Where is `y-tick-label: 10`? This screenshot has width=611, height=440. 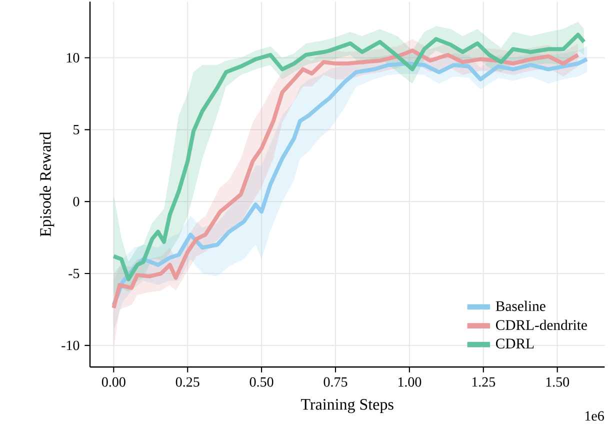 y-tick-label: 10 is located at coordinates (73, 57).